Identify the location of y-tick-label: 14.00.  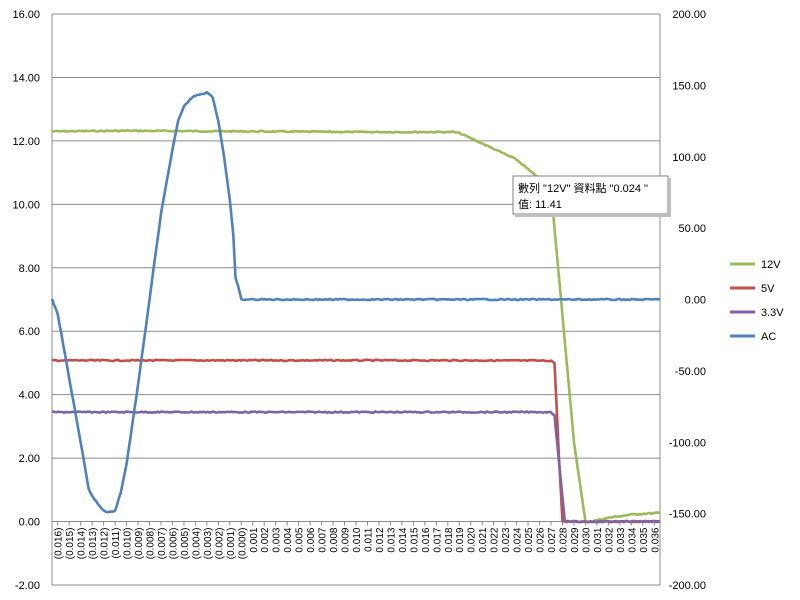
(26, 78).